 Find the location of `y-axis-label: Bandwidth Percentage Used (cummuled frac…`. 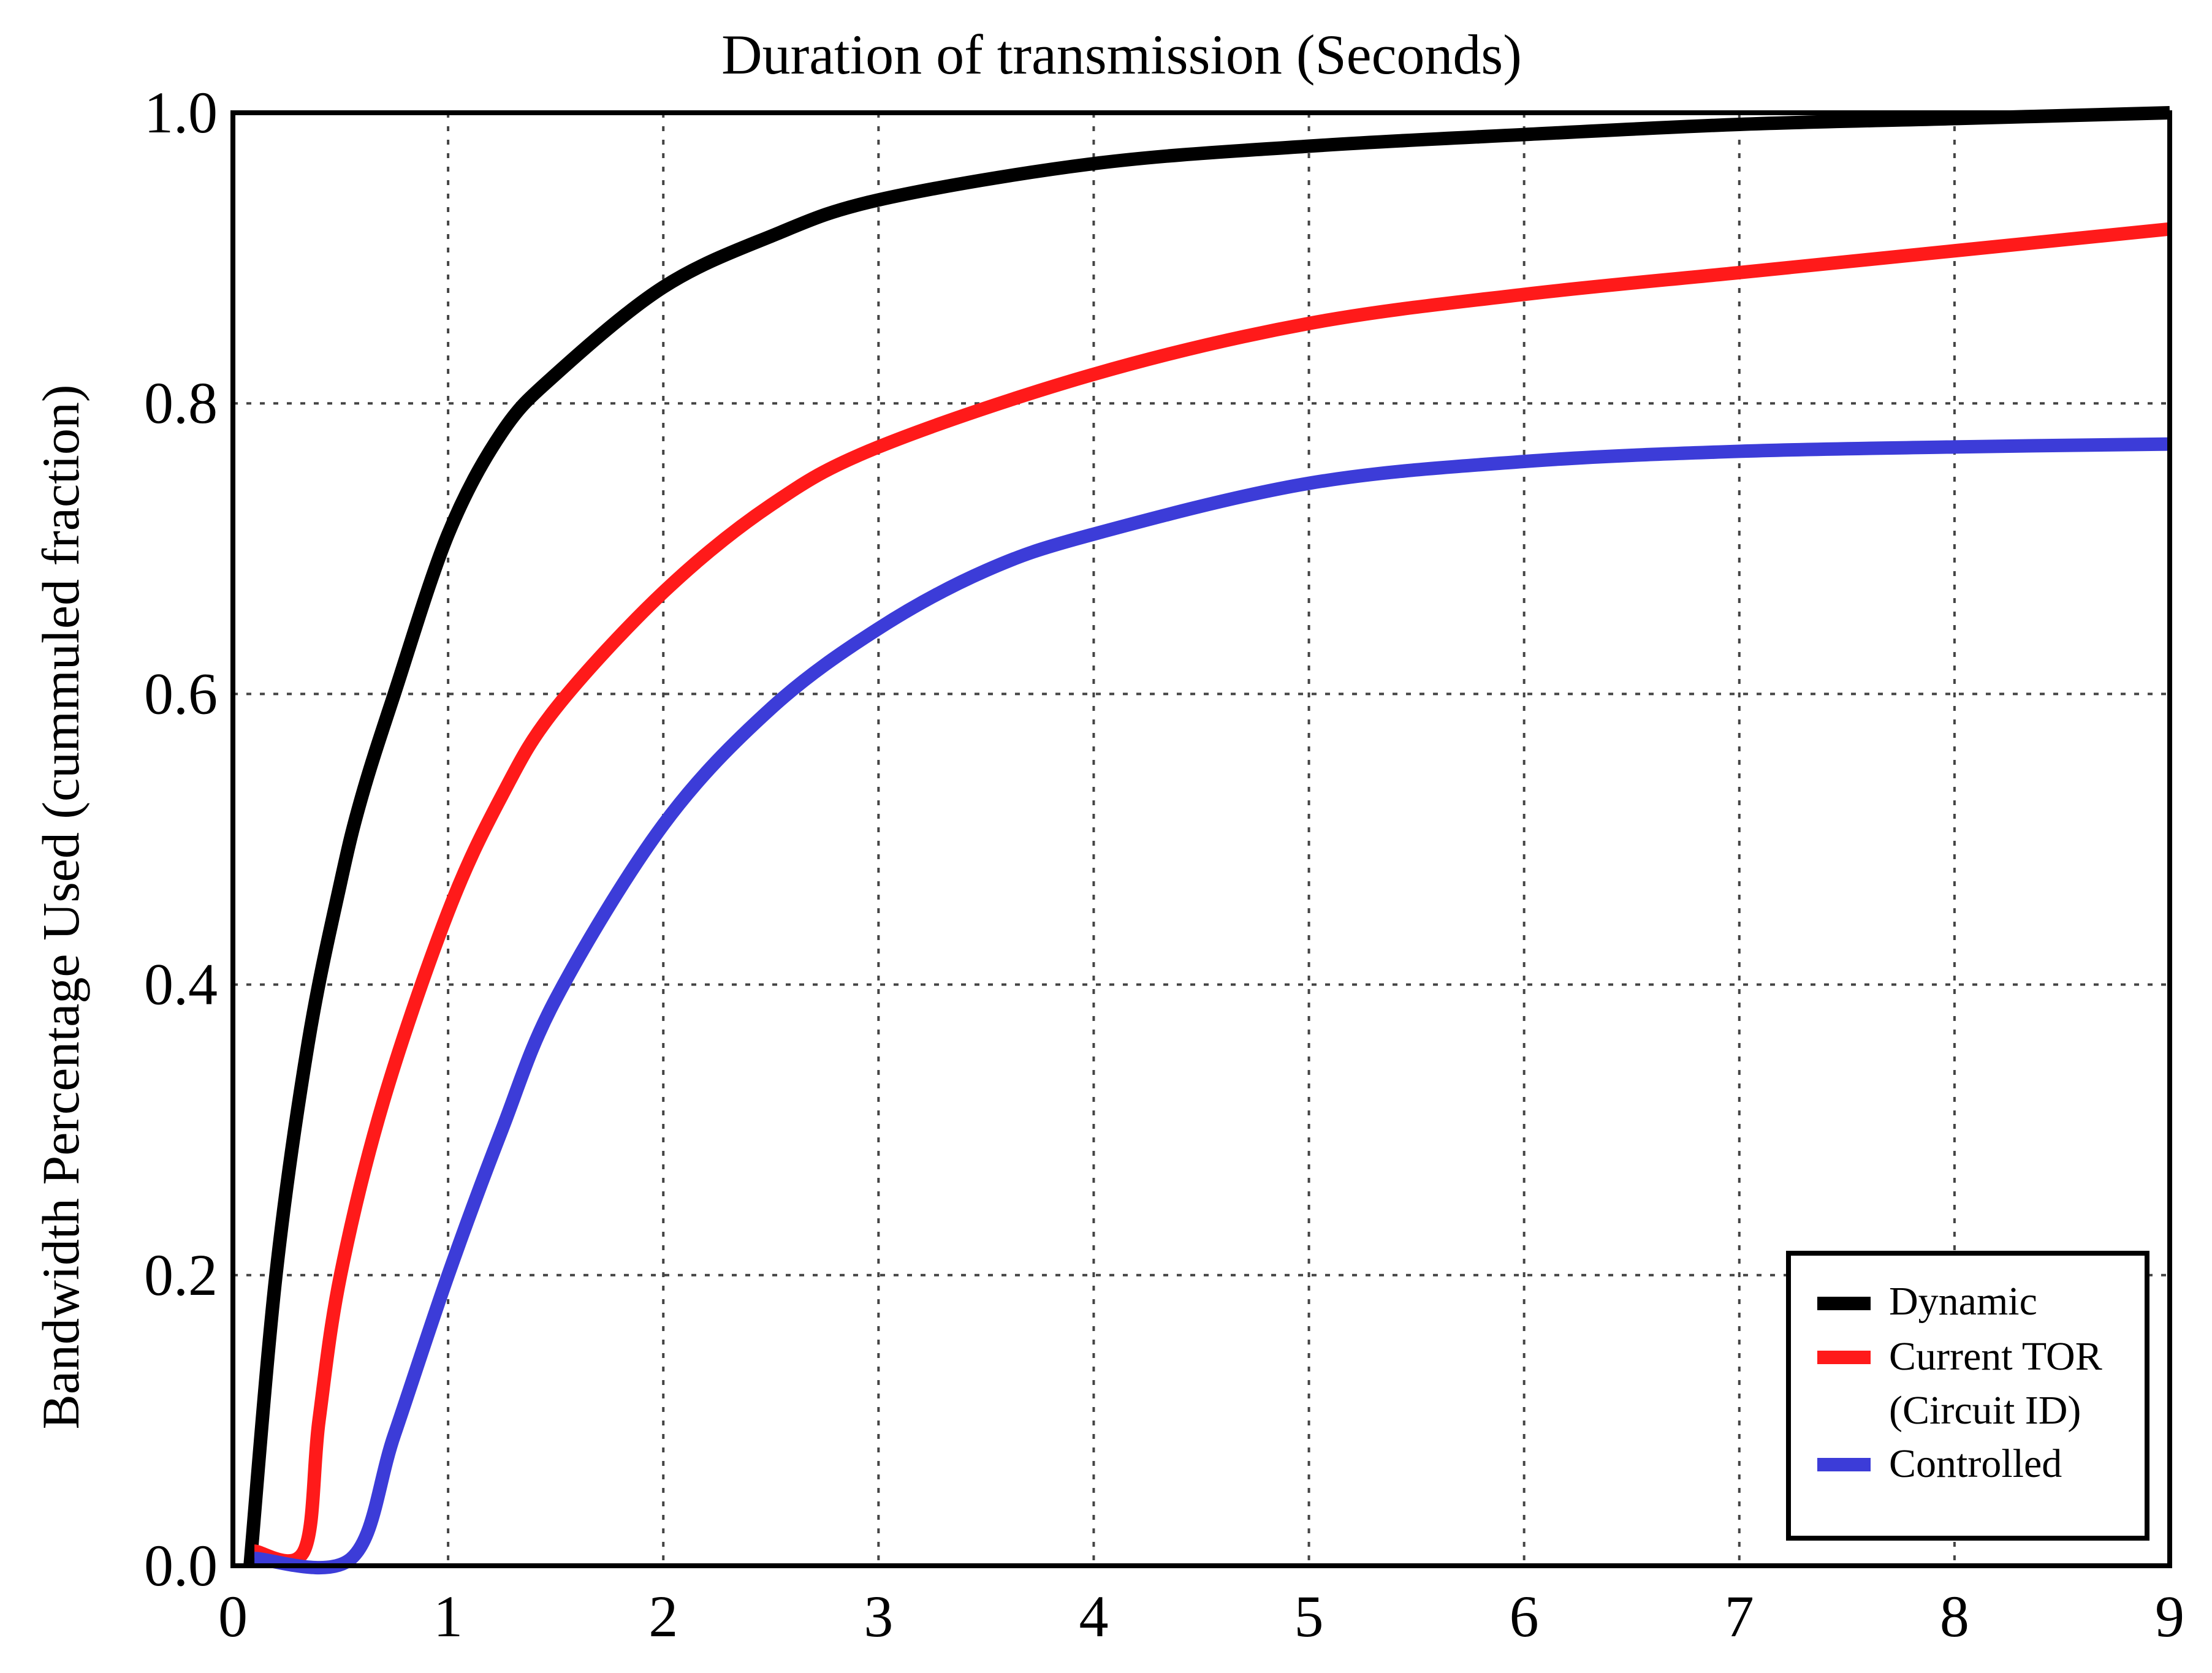

y-axis-label: Bandwidth Percentage Used (cummuled frac… is located at coordinates (60, 907).